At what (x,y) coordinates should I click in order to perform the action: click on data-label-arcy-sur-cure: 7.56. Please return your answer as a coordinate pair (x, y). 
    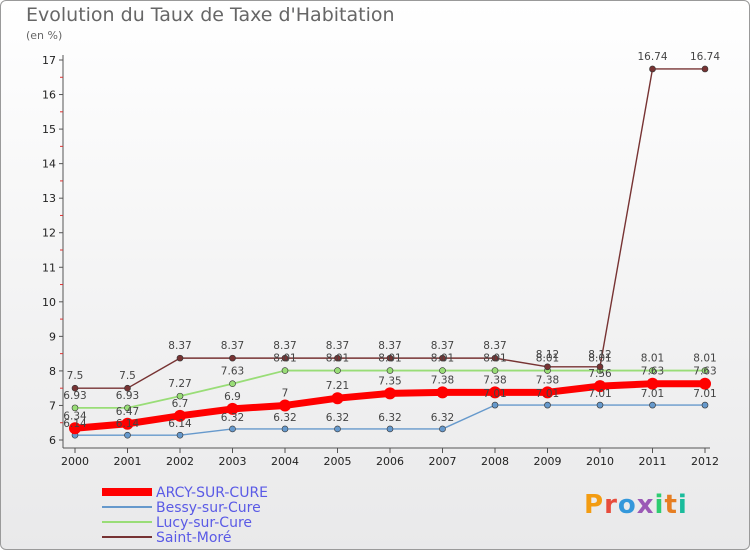
    Looking at the image, I should click on (600, 374).